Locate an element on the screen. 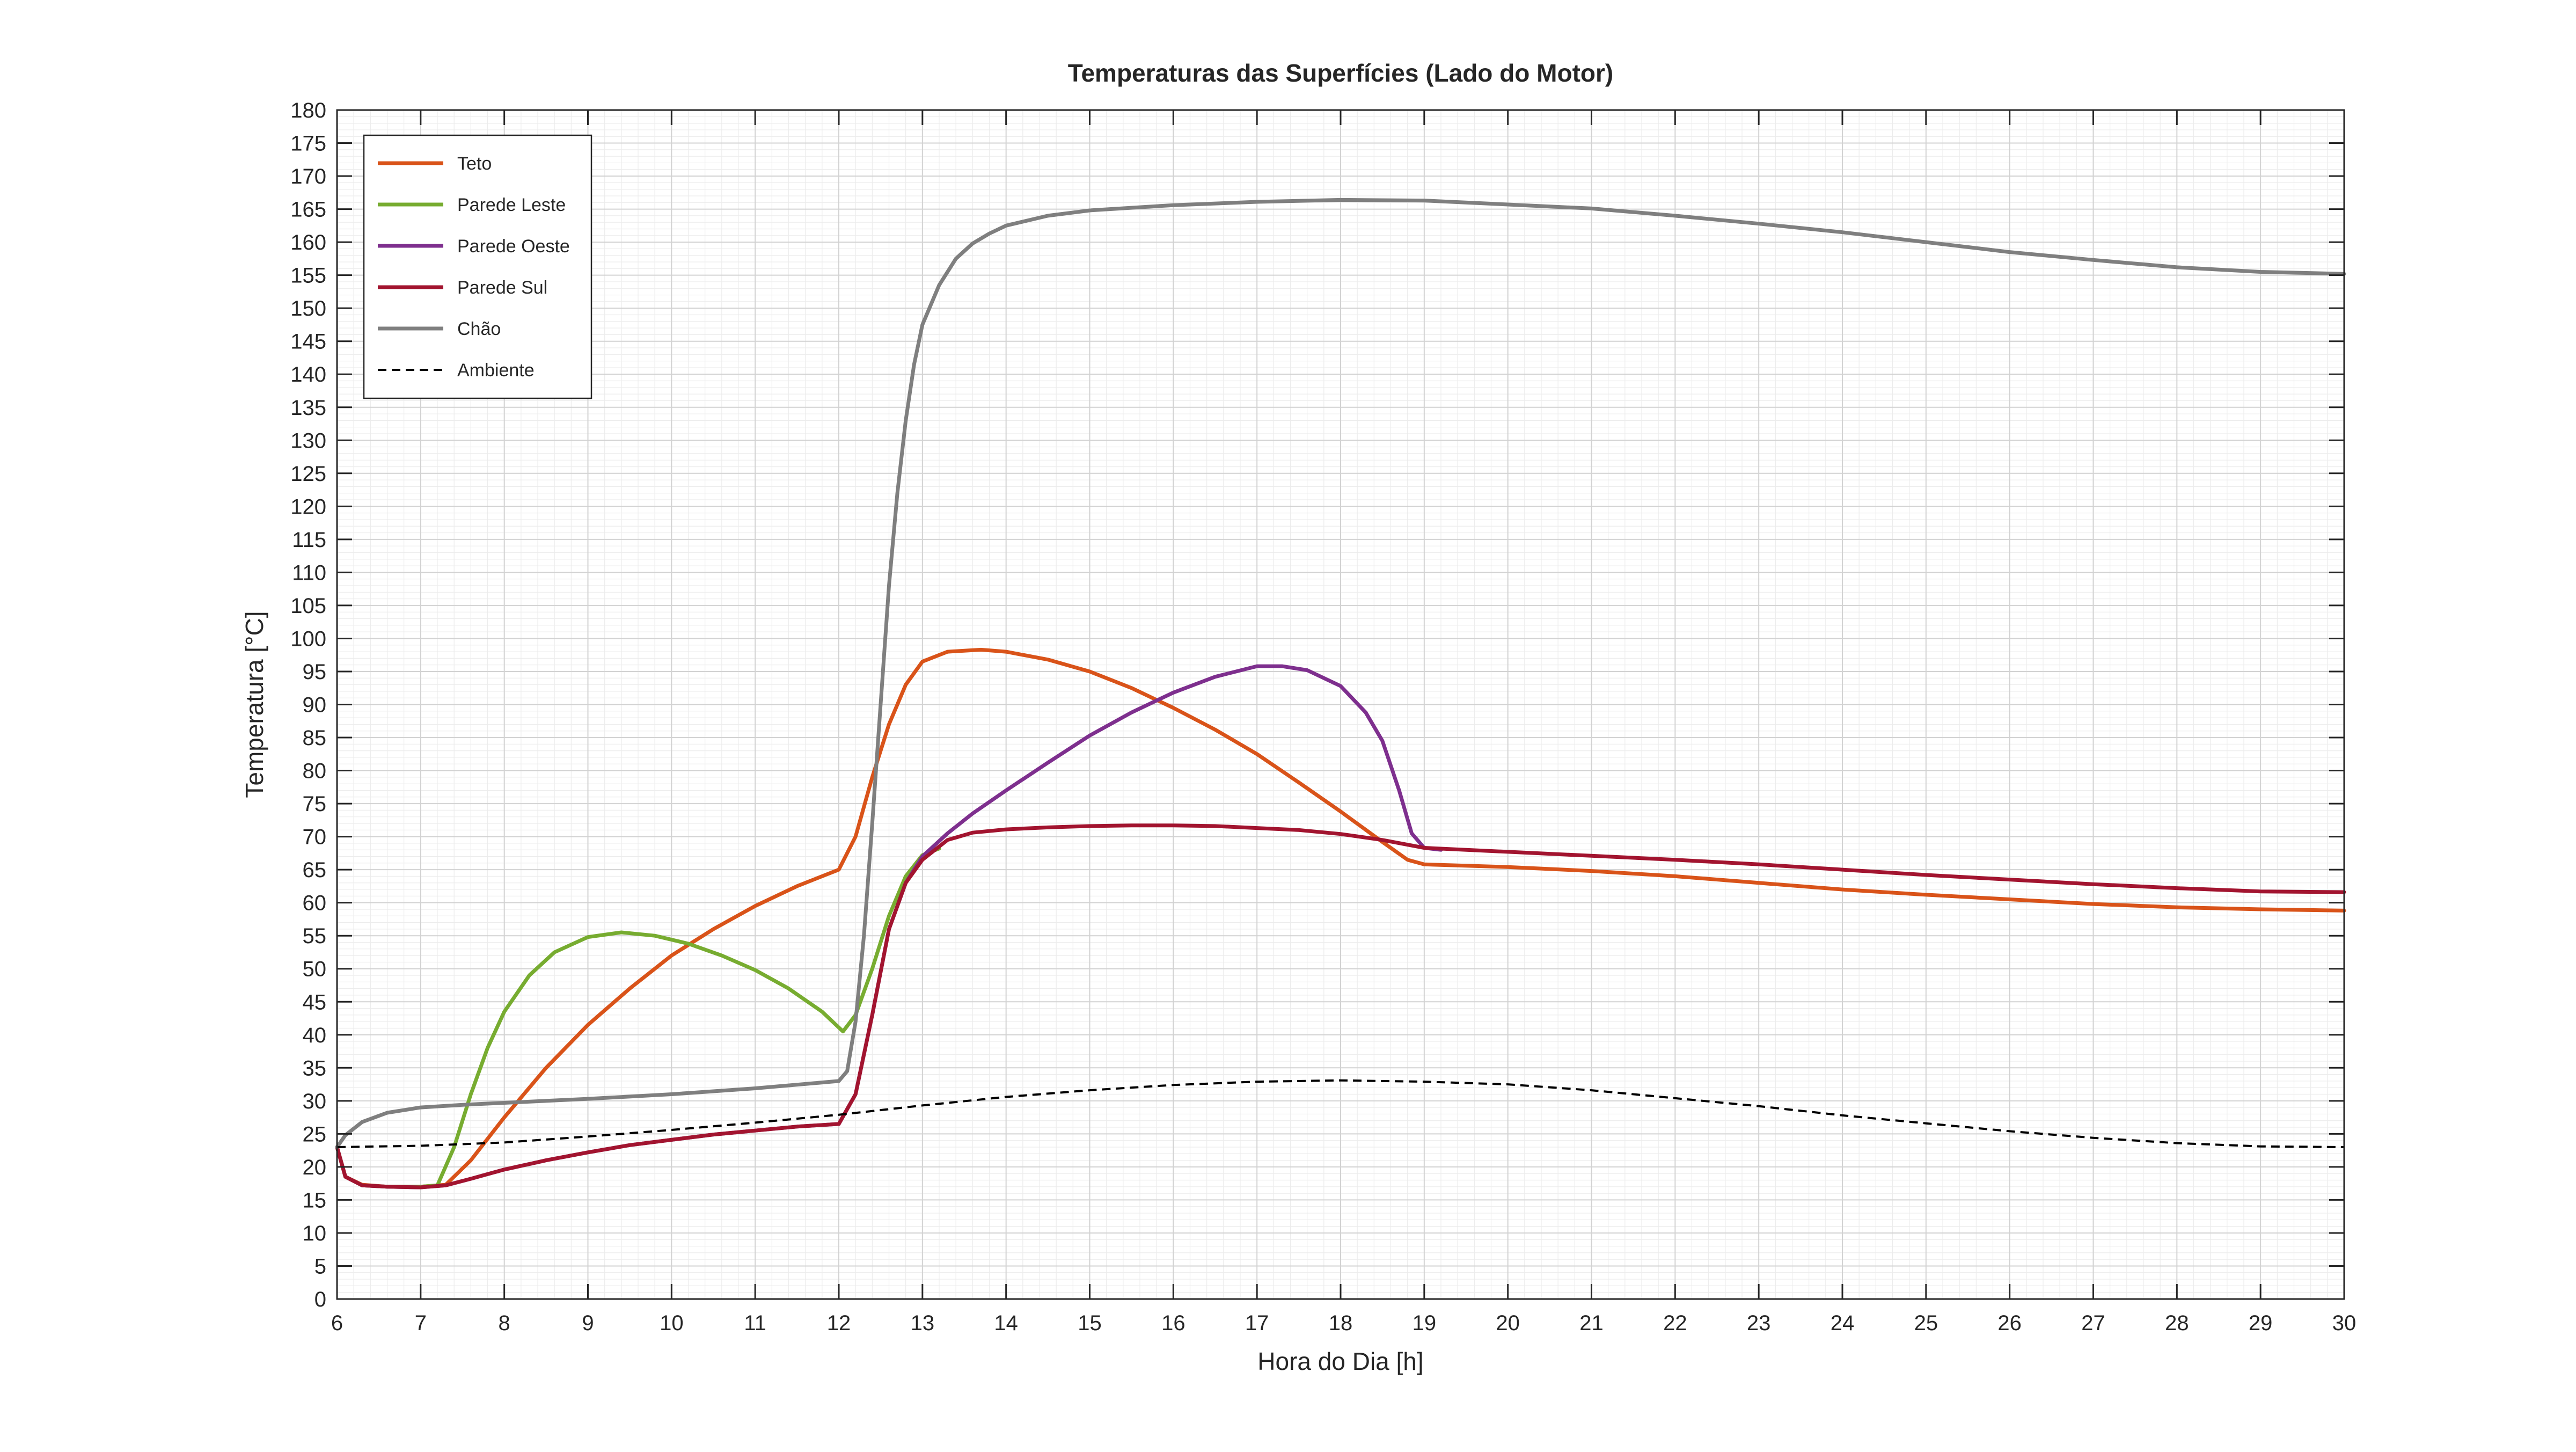 Image resolution: width=2576 pixels, height=1452 pixels. y-tick-label: 130 is located at coordinates (308, 441).